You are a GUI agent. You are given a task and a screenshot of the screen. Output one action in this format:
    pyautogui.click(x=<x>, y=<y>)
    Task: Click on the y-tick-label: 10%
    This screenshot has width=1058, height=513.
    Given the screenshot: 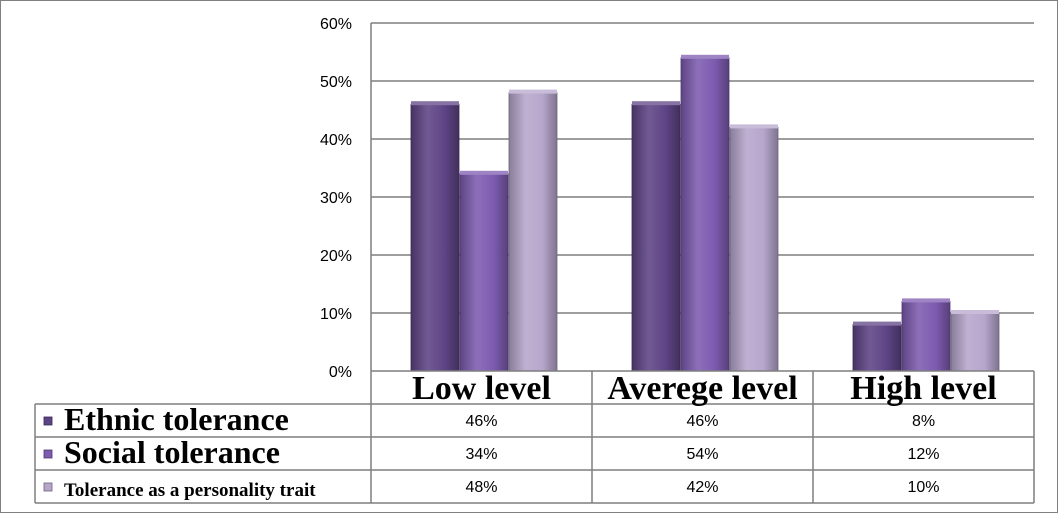 What is the action you would take?
    pyautogui.click(x=336, y=314)
    